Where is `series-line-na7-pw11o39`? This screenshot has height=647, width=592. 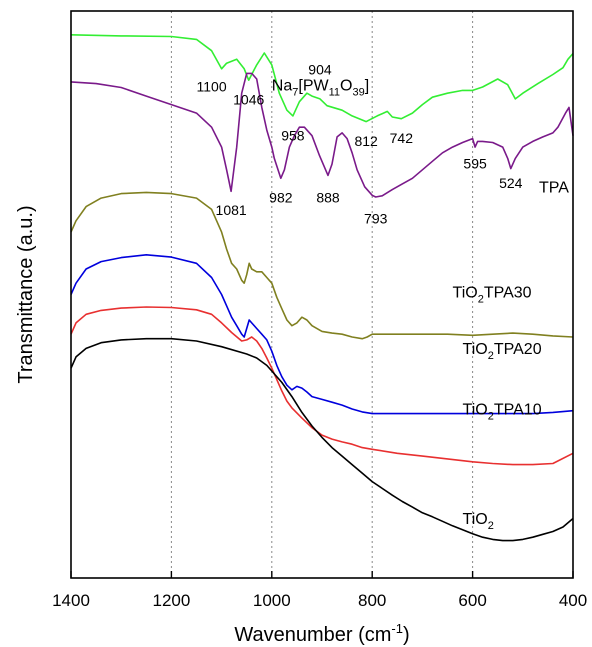 series-line-na7-pw11o39 is located at coordinates (322, 78).